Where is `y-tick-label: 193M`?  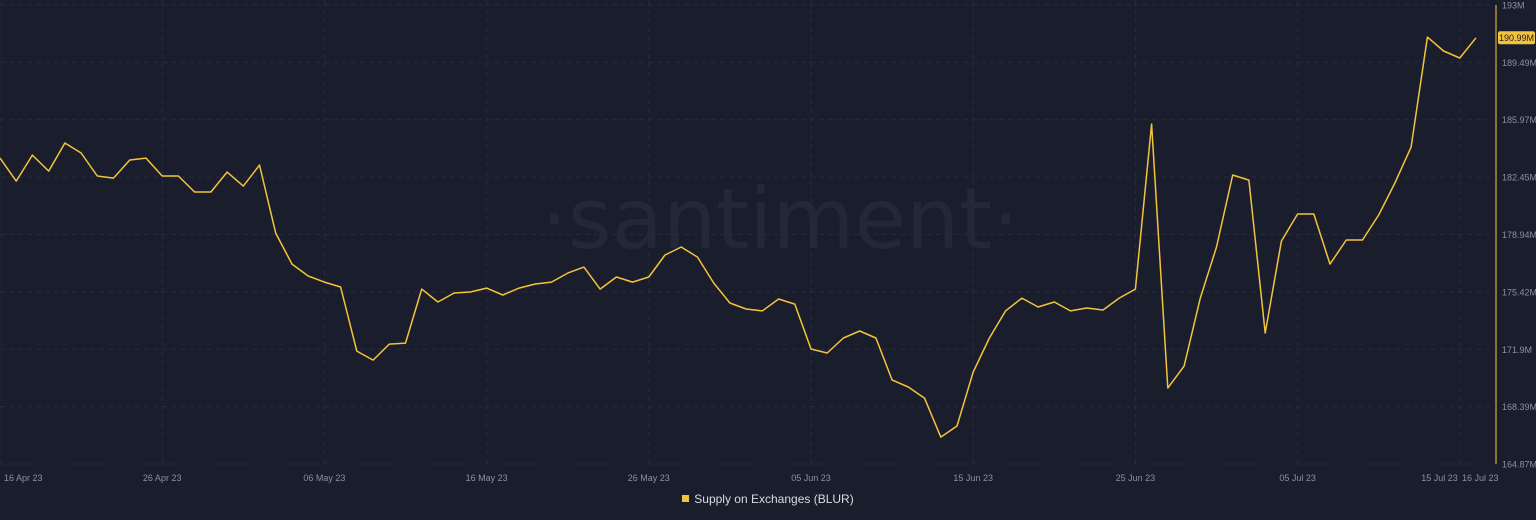
y-tick-label: 193M is located at coordinates (1513, 6).